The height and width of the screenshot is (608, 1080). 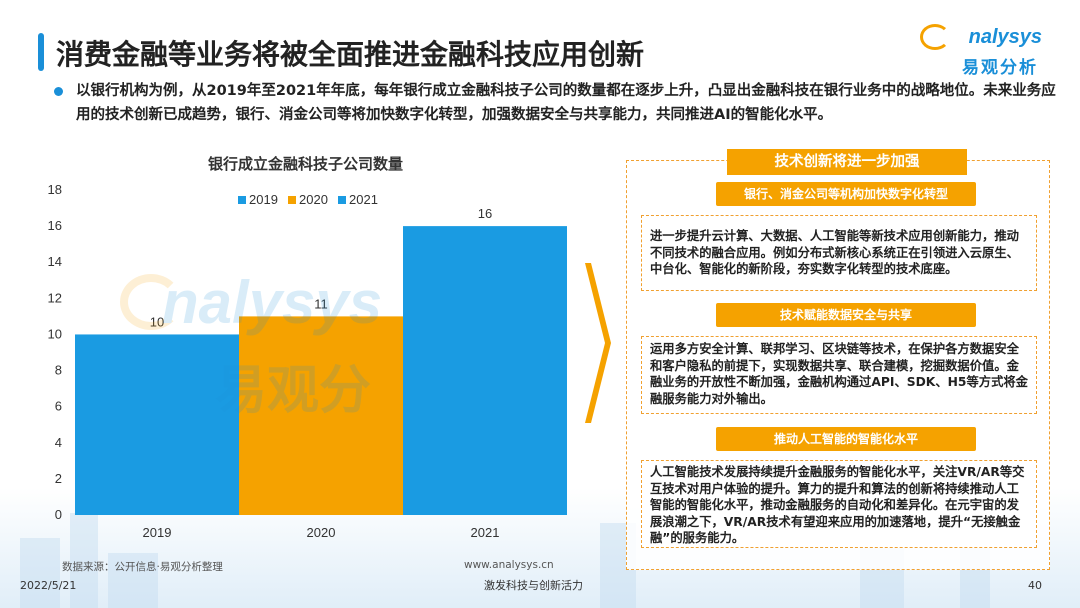 I want to click on watermark-ring-icon, so click(x=151, y=302).